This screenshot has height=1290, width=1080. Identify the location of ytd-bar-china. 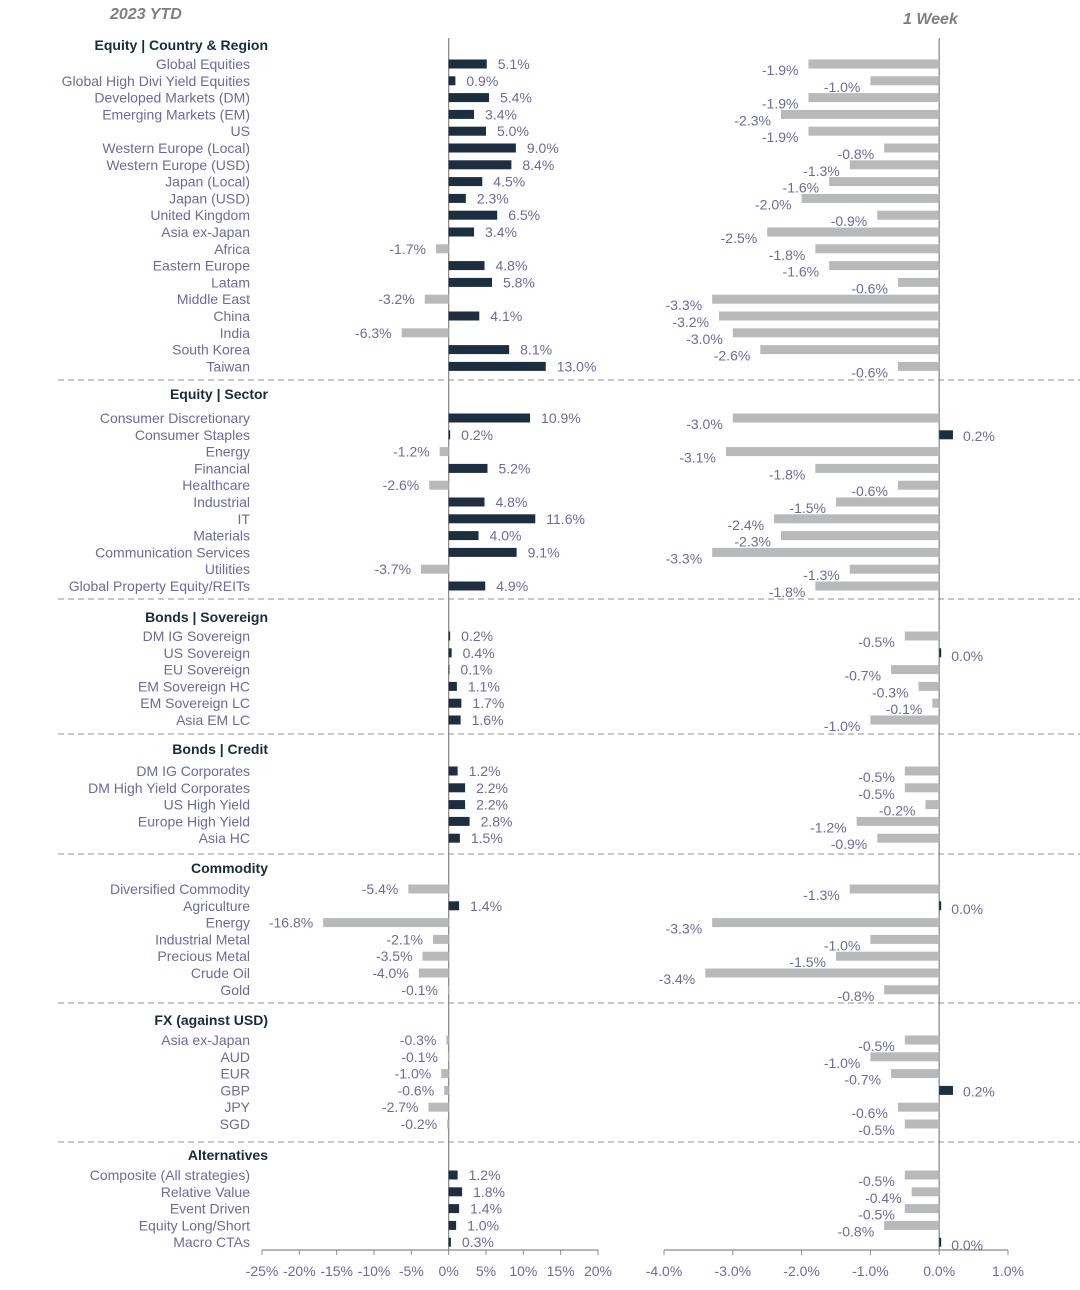
(464, 316).